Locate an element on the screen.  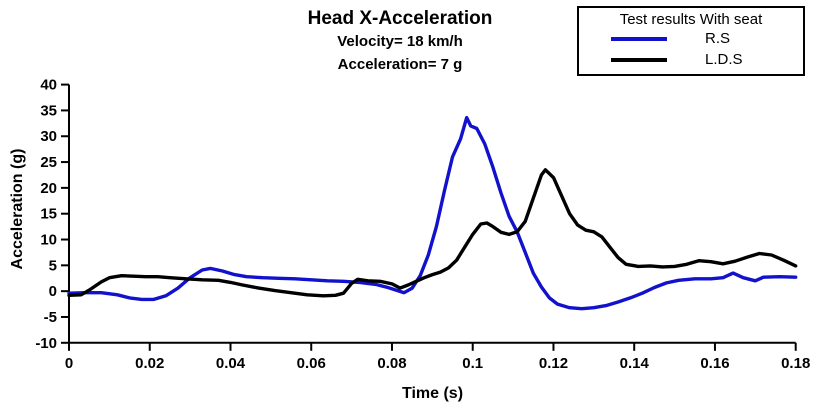
y-tick-label: 25 is located at coordinates (48, 162).